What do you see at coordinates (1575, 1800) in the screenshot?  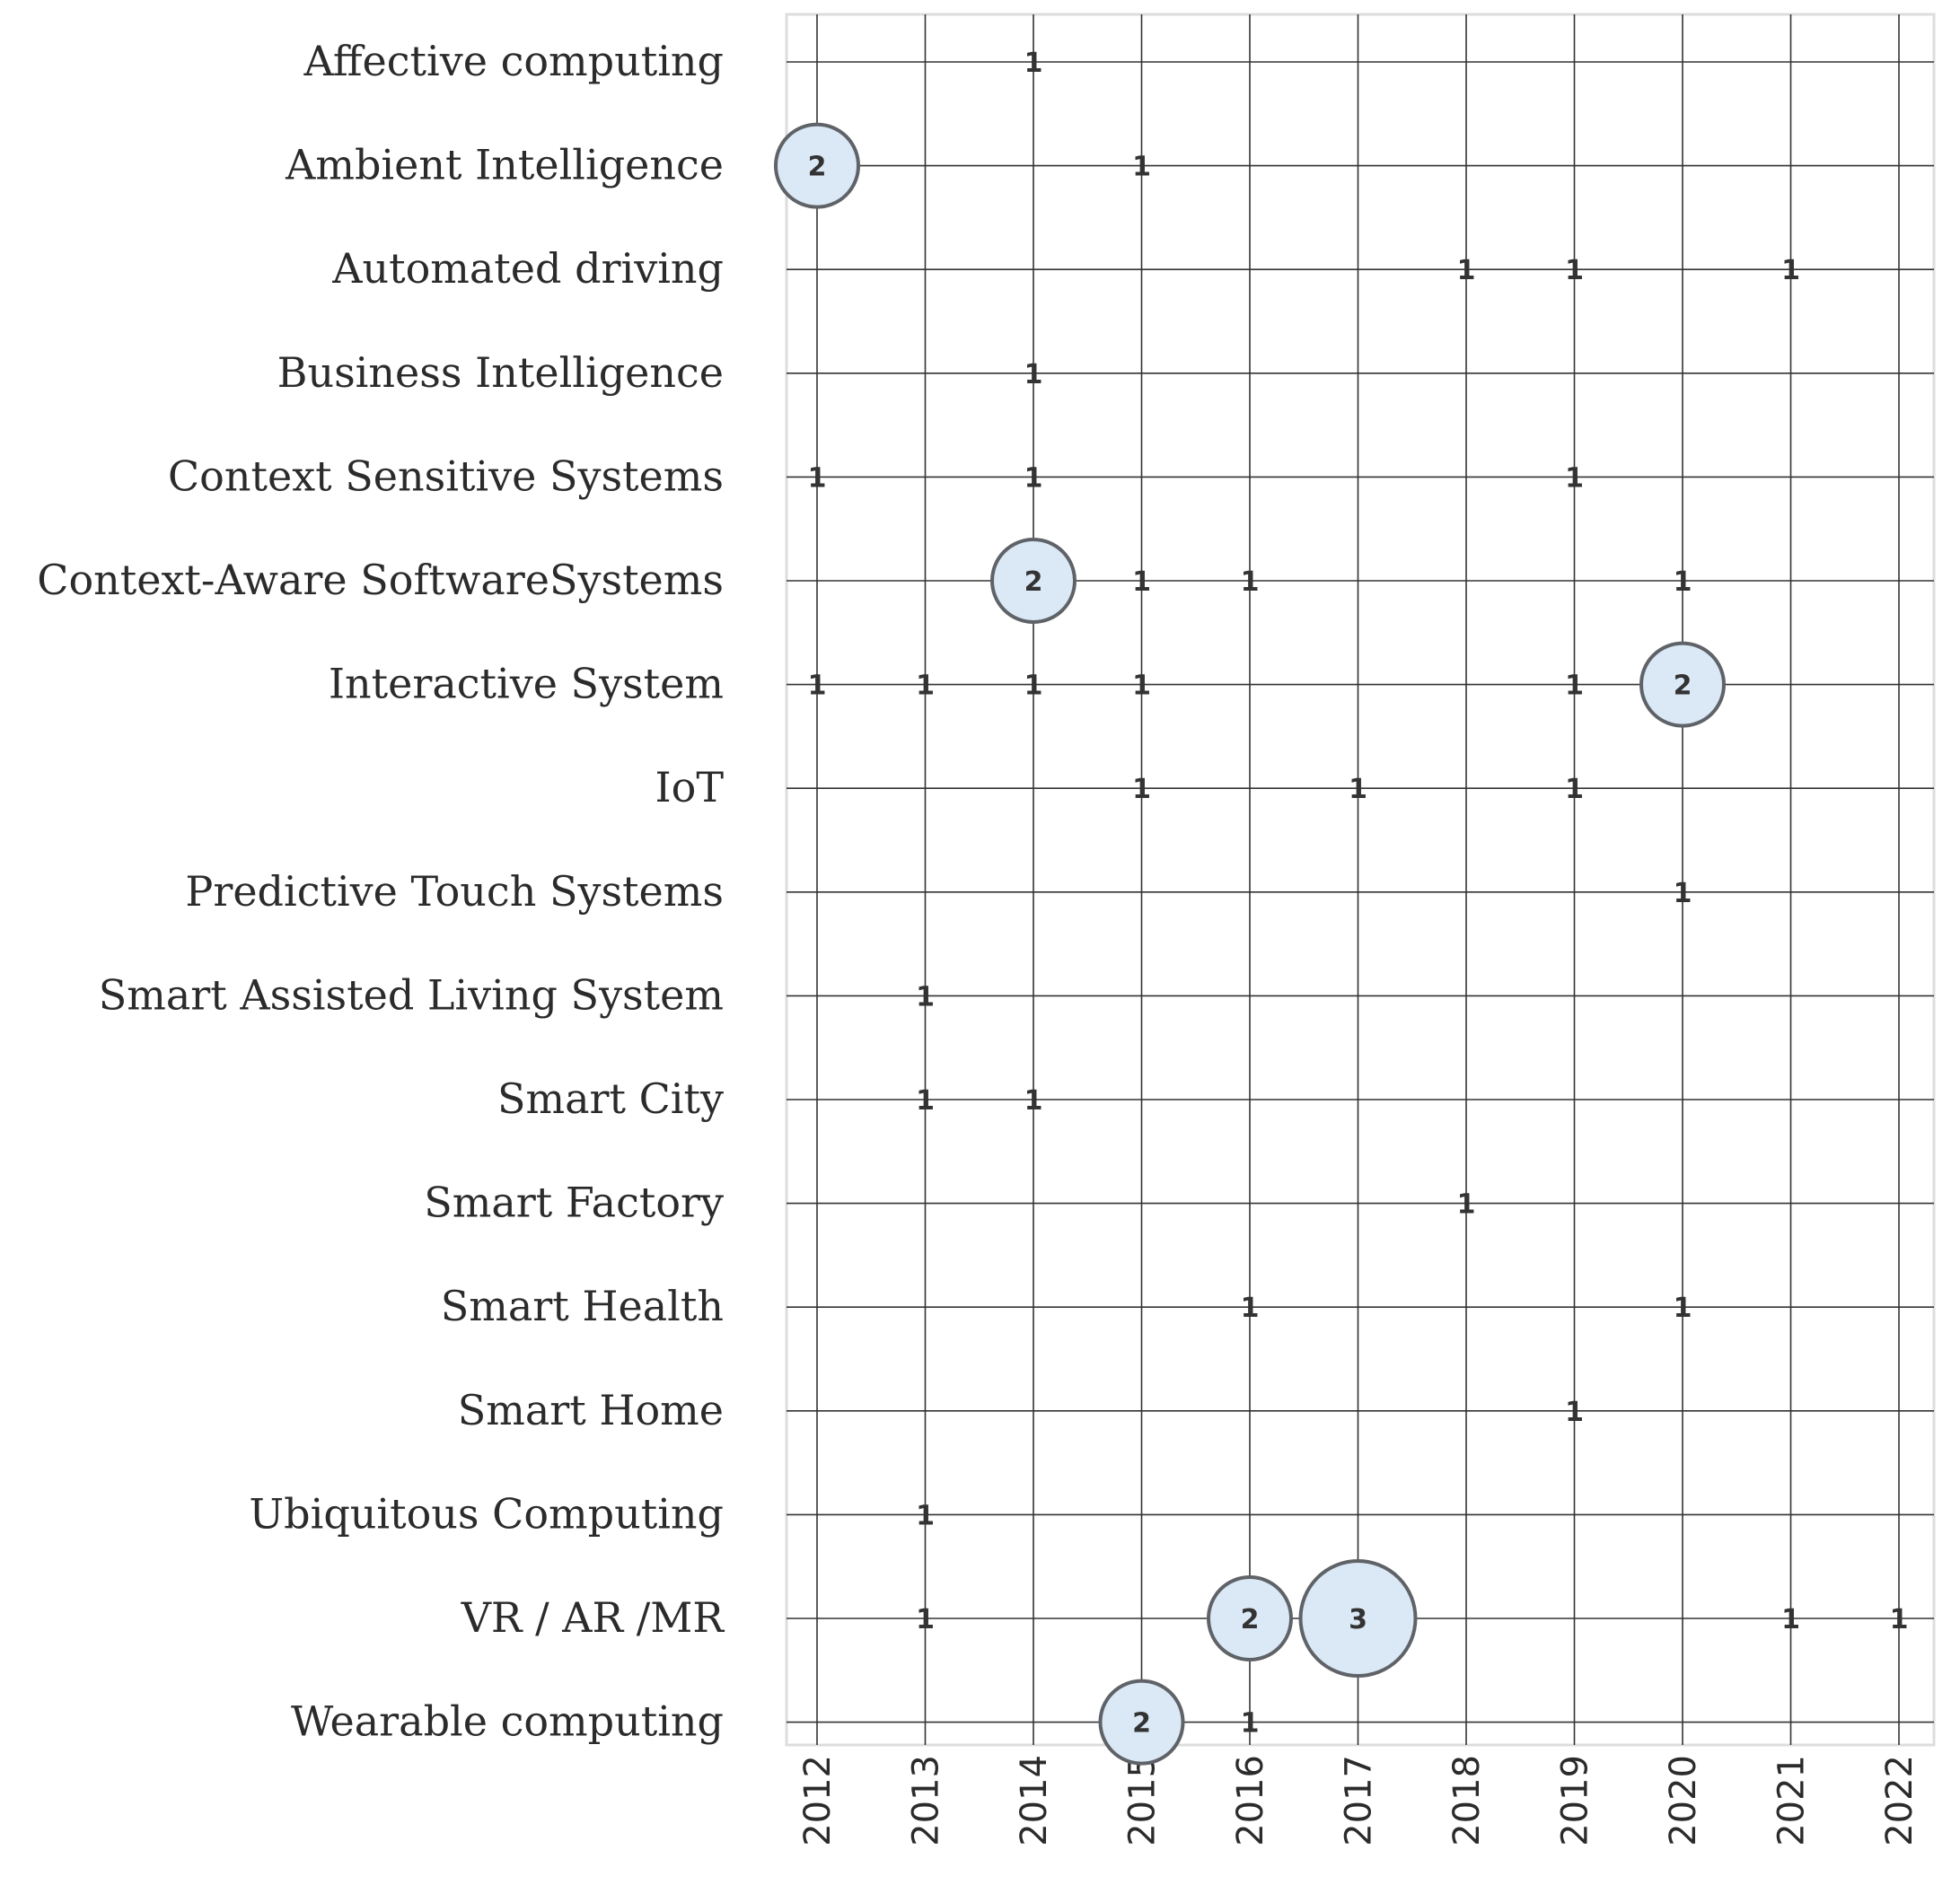 I see `x-tick-label-2019: 2019` at bounding box center [1575, 1800].